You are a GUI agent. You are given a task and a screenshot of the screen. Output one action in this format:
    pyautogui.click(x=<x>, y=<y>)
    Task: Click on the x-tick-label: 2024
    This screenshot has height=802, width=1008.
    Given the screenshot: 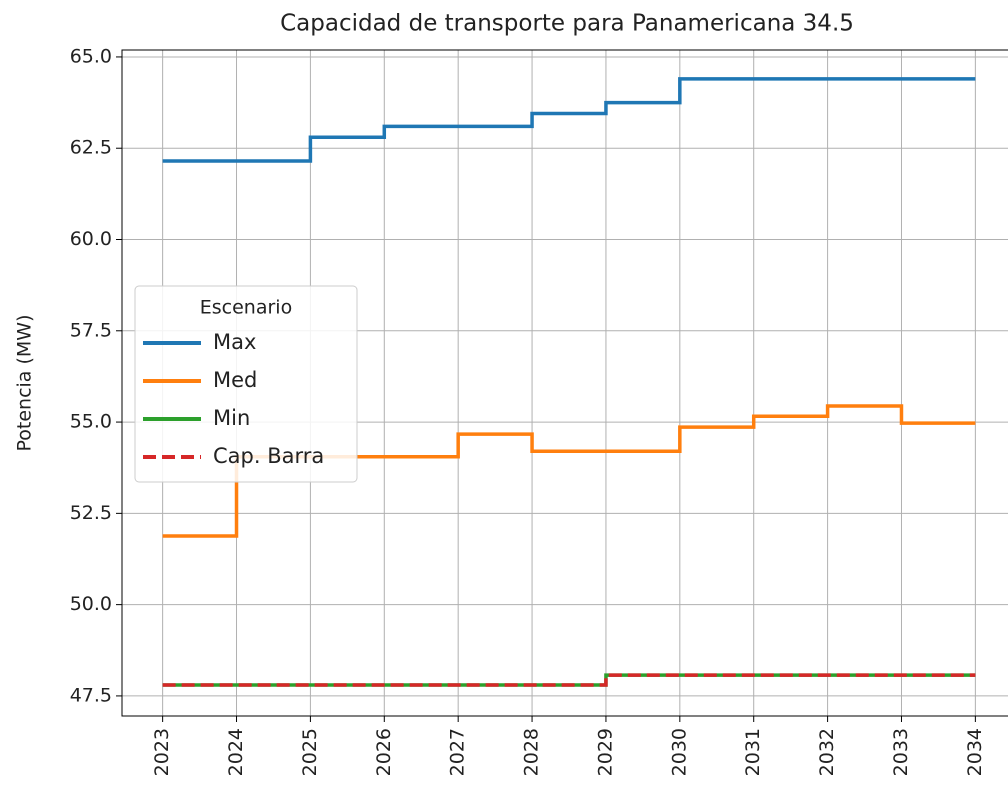 What is the action you would take?
    pyautogui.click(x=236, y=752)
    